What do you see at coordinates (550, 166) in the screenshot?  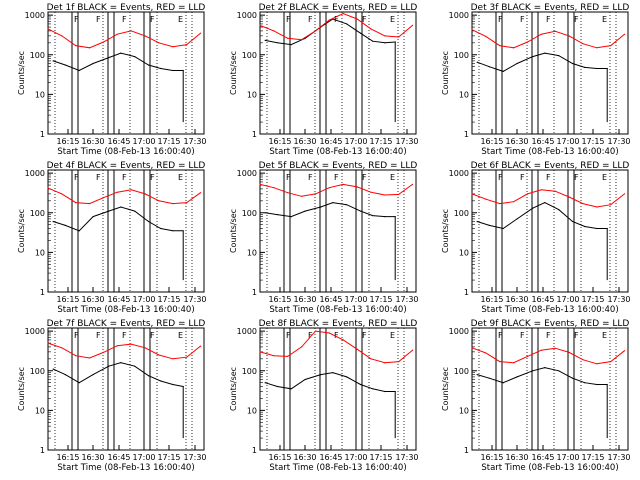 I see `chart-title: Det 6f BLACK = Events, RED = LLD` at bounding box center [550, 166].